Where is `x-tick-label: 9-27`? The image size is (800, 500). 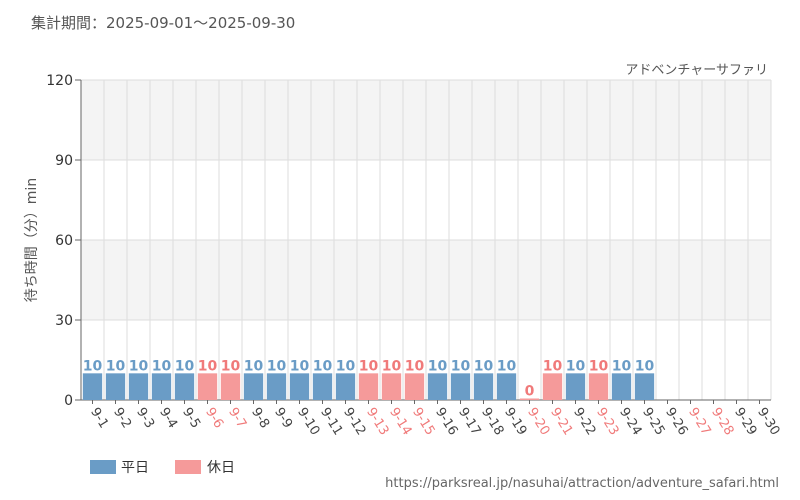
x-tick-label: 9-27 is located at coordinates (699, 421).